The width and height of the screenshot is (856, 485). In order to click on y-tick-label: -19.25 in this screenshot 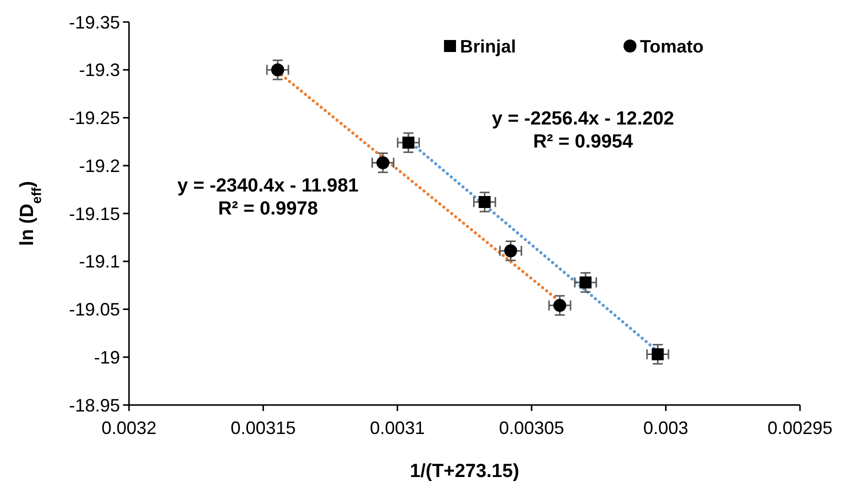, I will do `click(94, 118)`.